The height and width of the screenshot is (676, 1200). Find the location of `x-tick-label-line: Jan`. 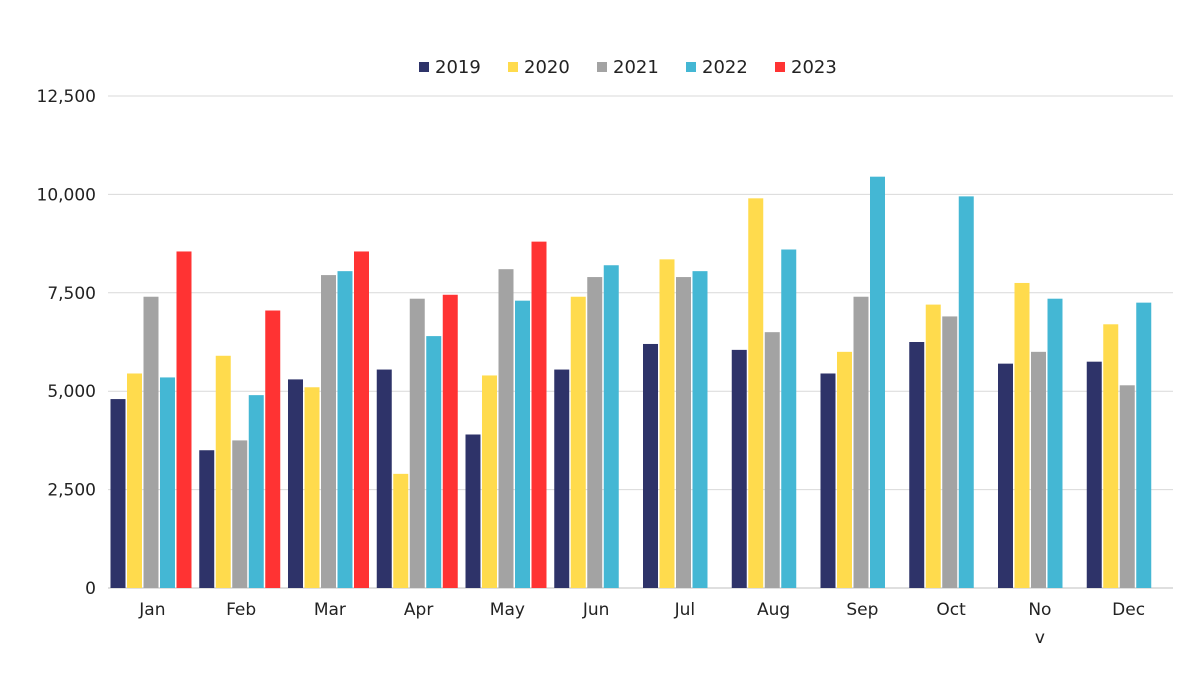

x-tick-label-line: Jan is located at coordinates (151, 610).